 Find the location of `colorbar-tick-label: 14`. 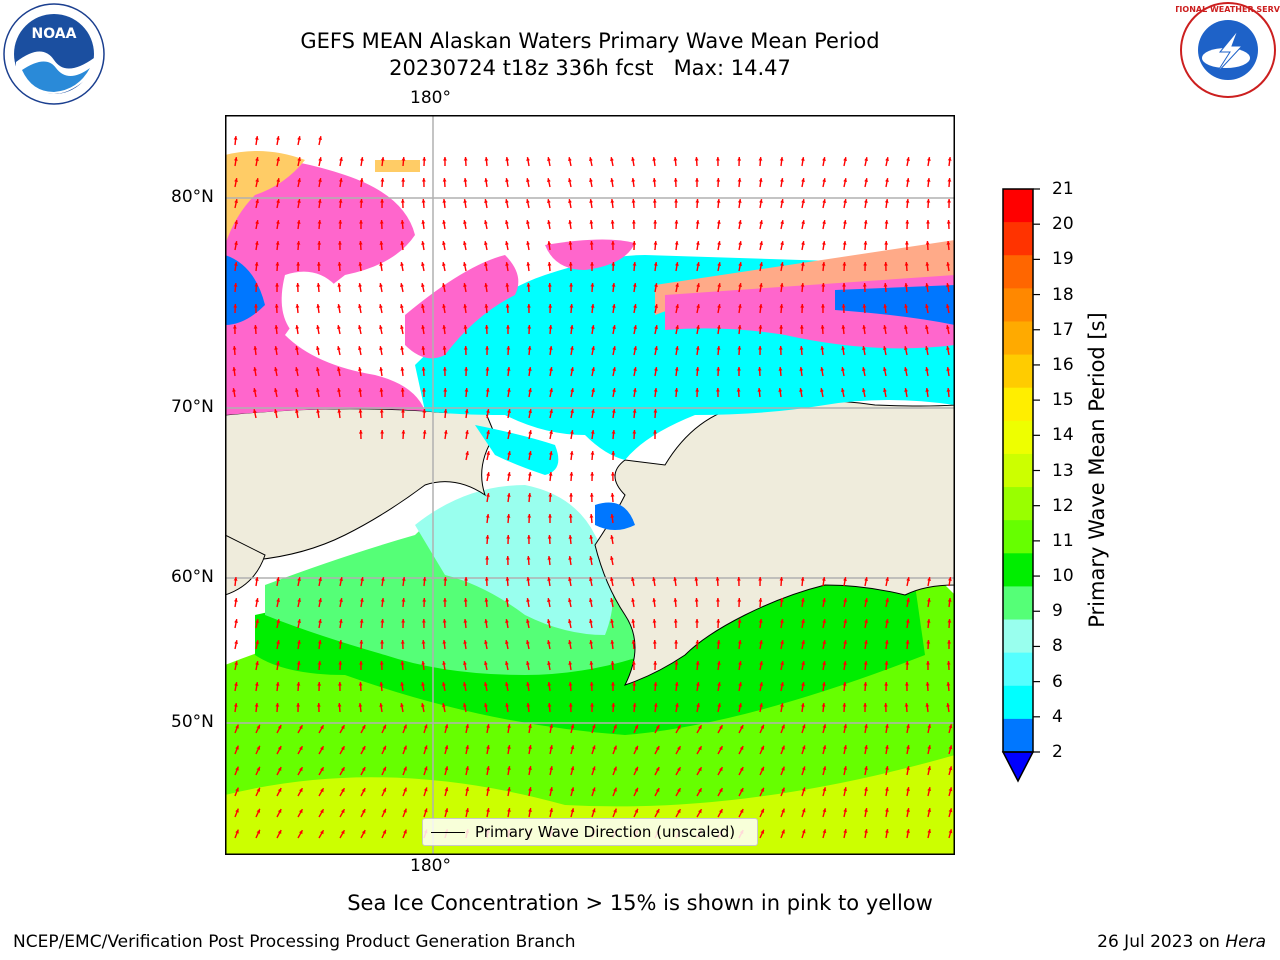

colorbar-tick-label: 14 is located at coordinates (1063, 435).